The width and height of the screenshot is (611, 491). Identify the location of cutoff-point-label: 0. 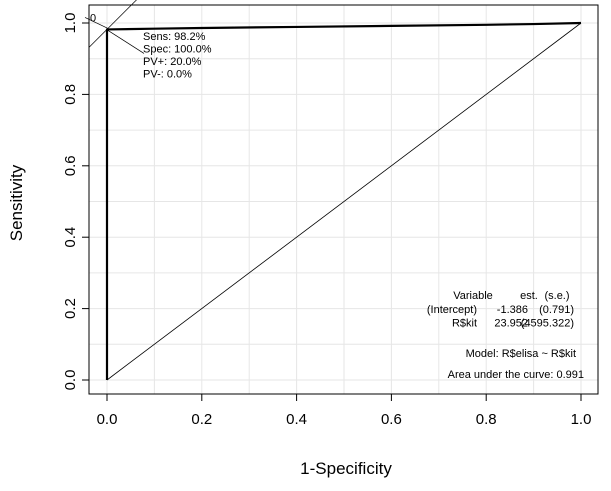
(93, 18).